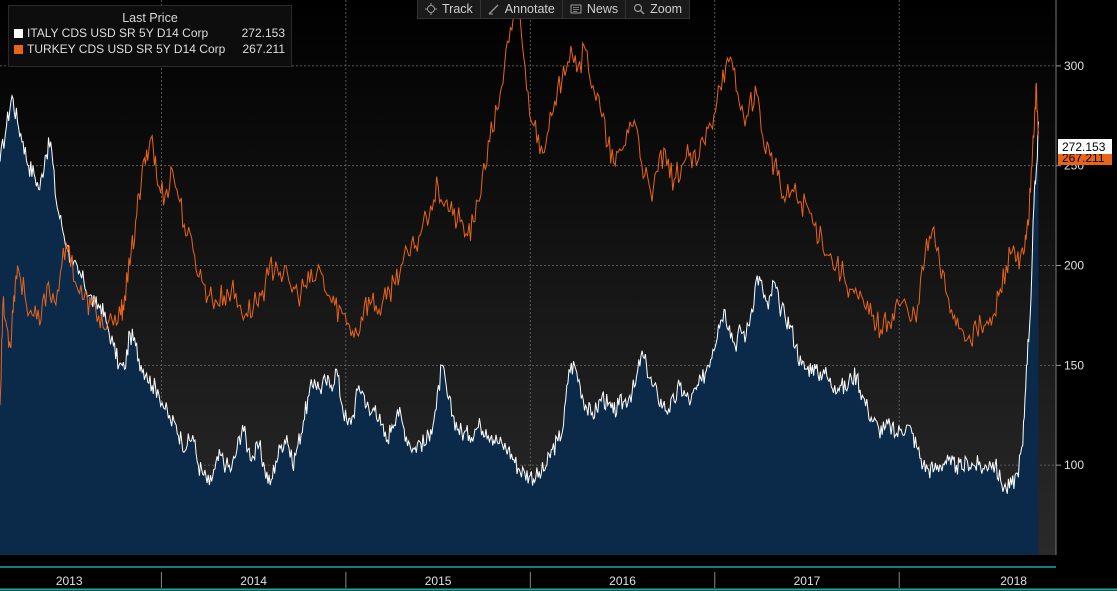 The height and width of the screenshot is (591, 1117). Describe the element at coordinates (264, 49) in the screenshot. I see `turkey-last-price: 267.211` at that location.